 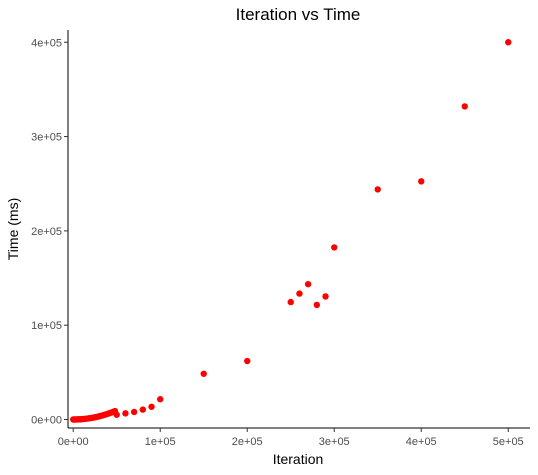 What do you see at coordinates (160, 442) in the screenshot?
I see `x-tick-label: 1e+05` at bounding box center [160, 442].